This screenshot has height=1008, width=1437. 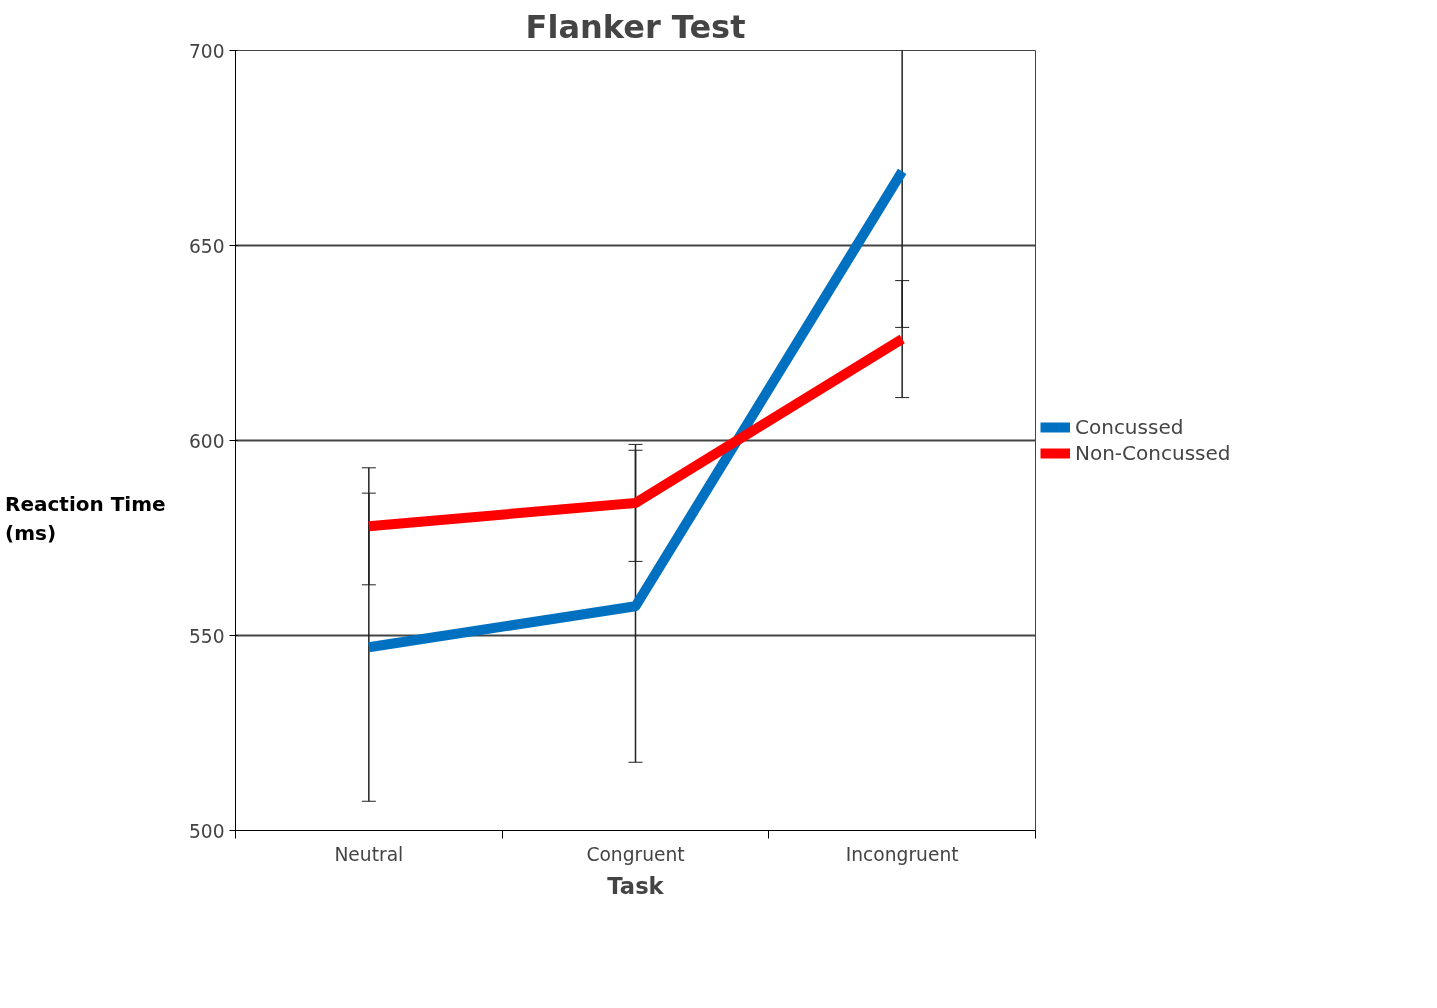 I want to click on y-tick-label: 700, so click(x=206, y=51).